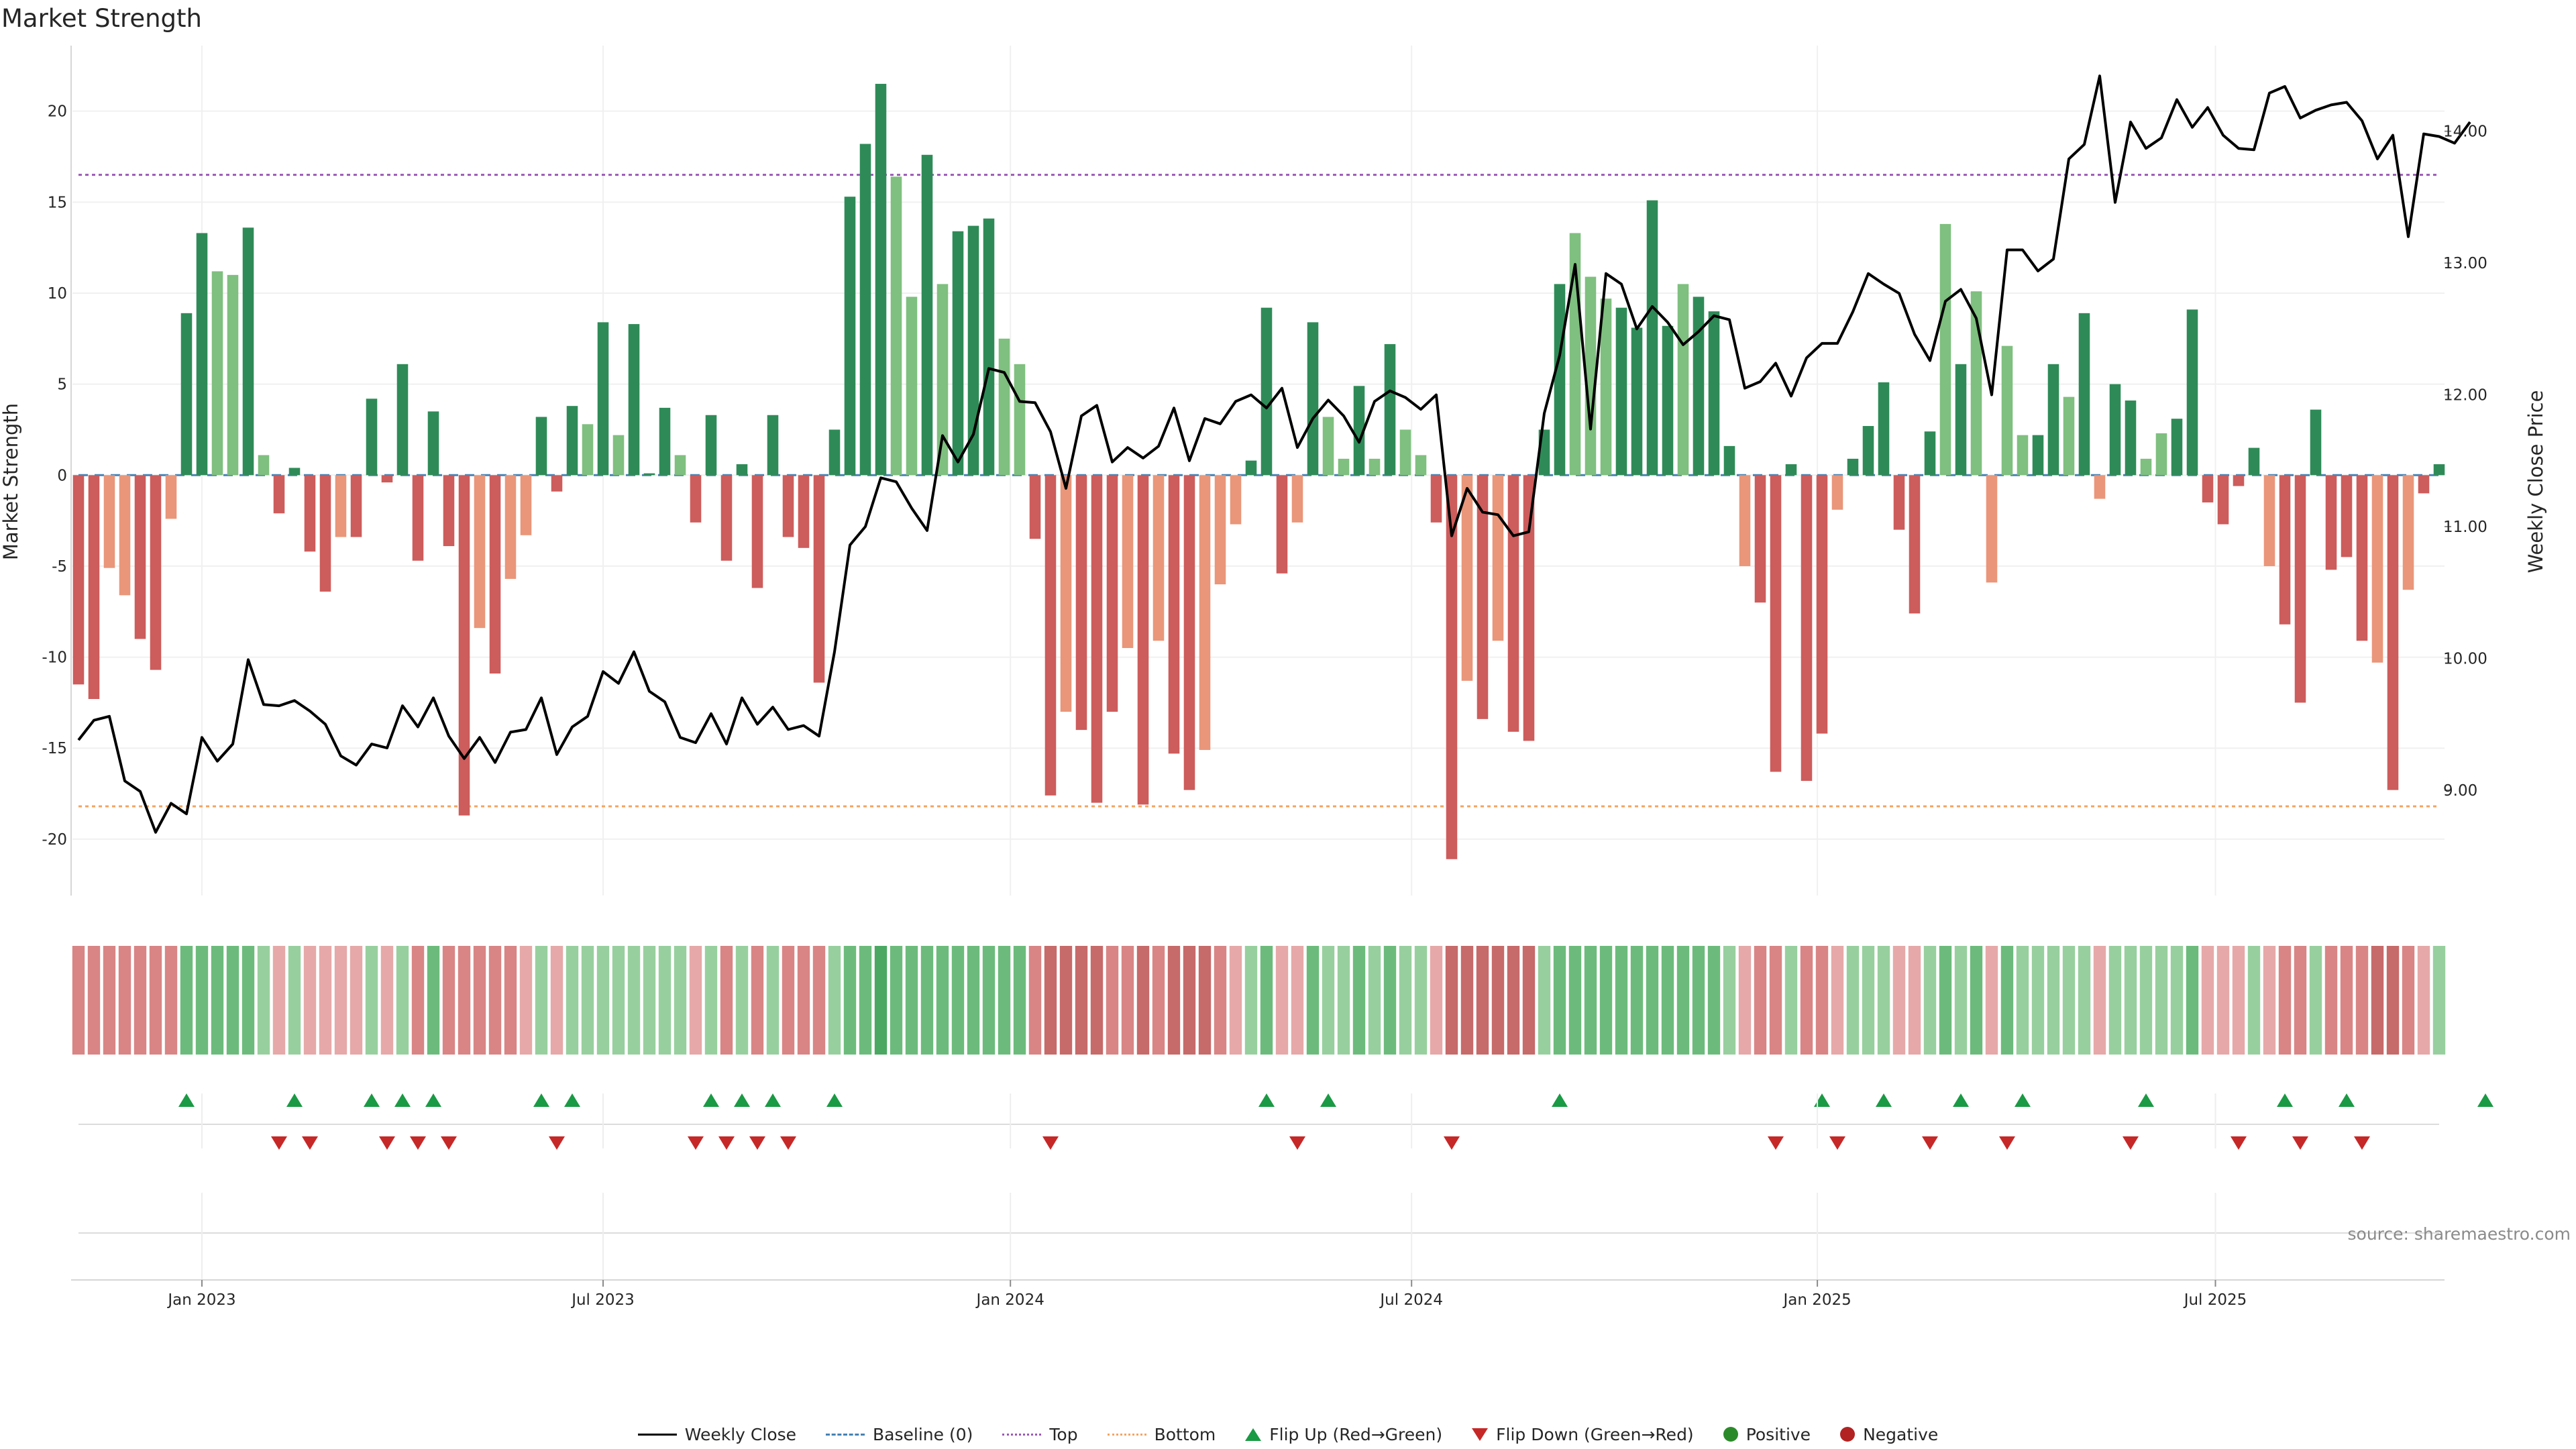 This screenshot has width=2576, height=1449. I want to click on chart-title: Market Strength, so click(101, 18).